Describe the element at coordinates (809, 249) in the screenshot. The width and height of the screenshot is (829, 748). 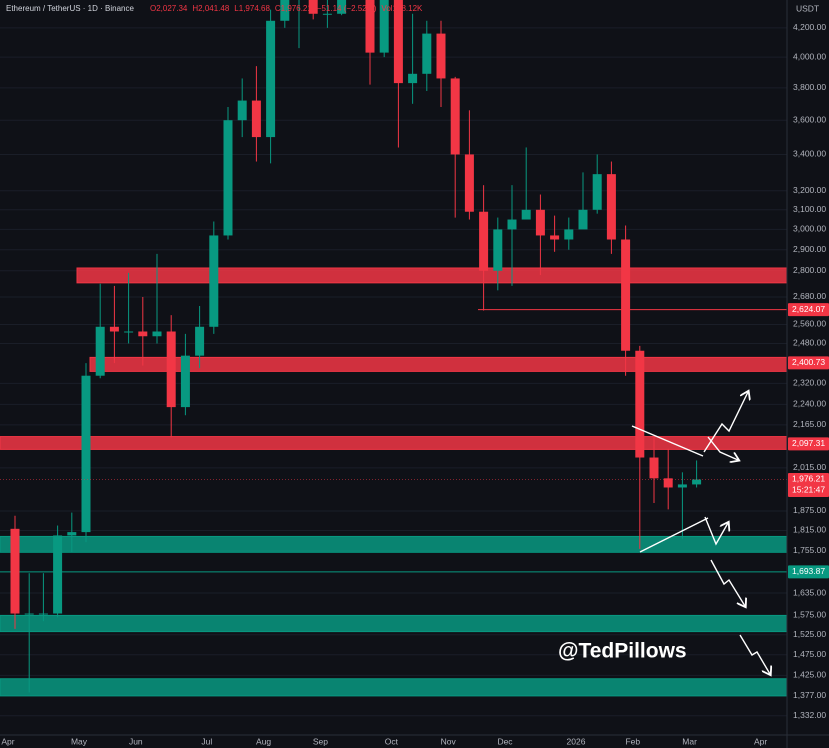
I see `y-tick-label: 2,900.00` at that location.